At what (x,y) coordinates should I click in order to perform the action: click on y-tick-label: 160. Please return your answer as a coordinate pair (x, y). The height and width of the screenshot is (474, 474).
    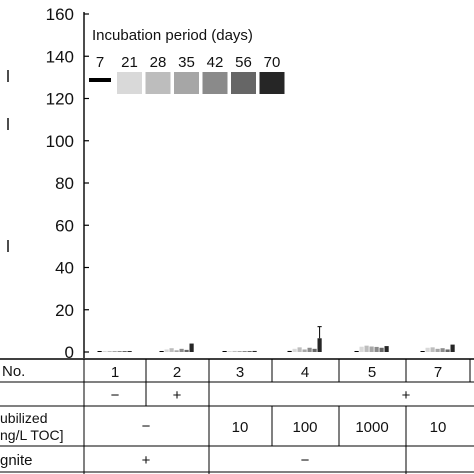
    Looking at the image, I should click on (60, 14).